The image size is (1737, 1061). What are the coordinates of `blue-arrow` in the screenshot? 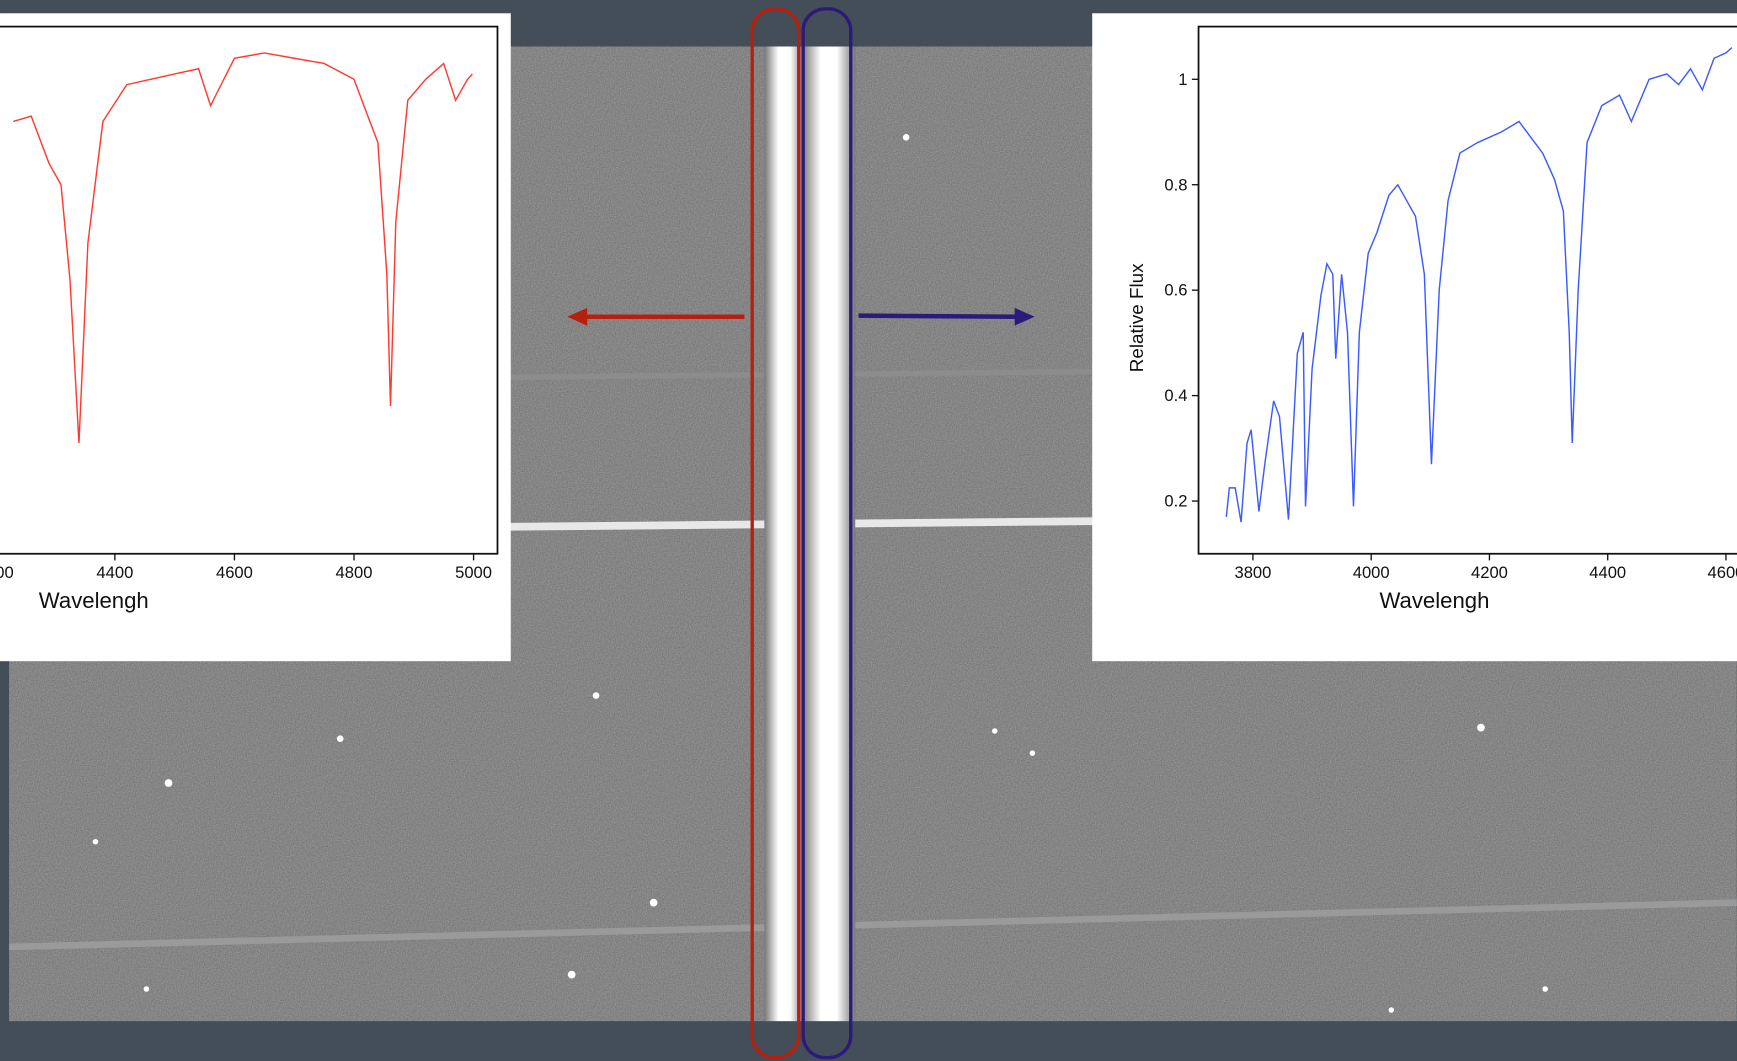 It's located at (946, 316).